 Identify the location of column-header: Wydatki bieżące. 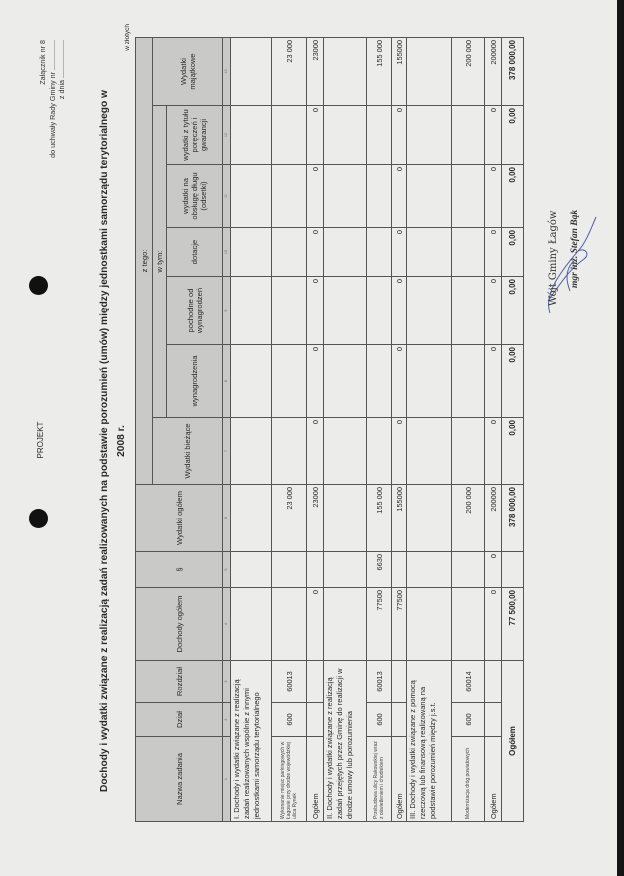
(187, 451).